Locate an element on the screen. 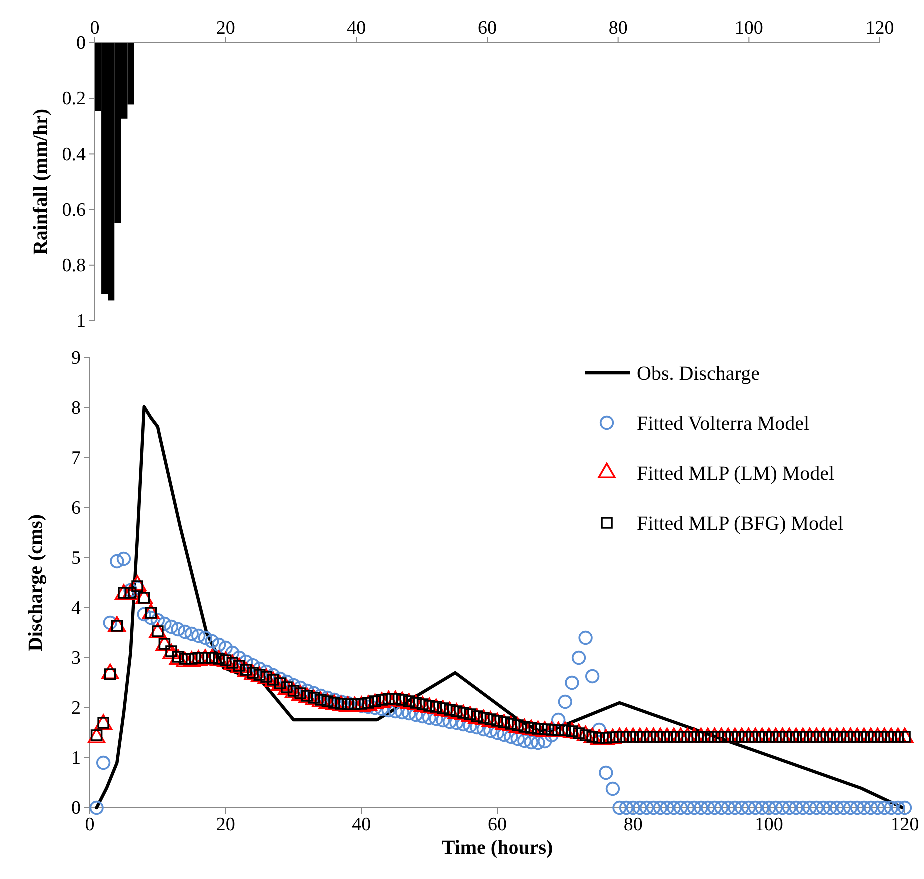 Image resolution: width=924 pixels, height=879 pixels. y-tick-label: 0.8 is located at coordinates (74, 265).